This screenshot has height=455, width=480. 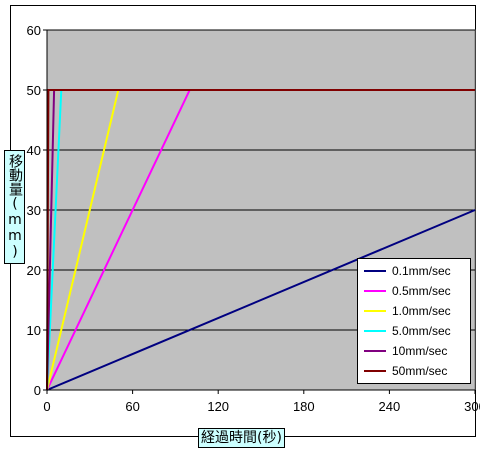 I want to click on y-tick-label: 30, so click(x=34, y=210).